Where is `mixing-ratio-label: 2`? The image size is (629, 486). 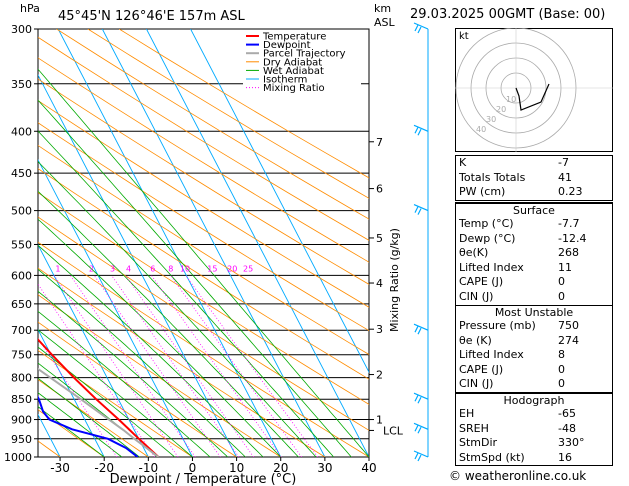
mixing-ratio-label: 2 is located at coordinates (91, 268).